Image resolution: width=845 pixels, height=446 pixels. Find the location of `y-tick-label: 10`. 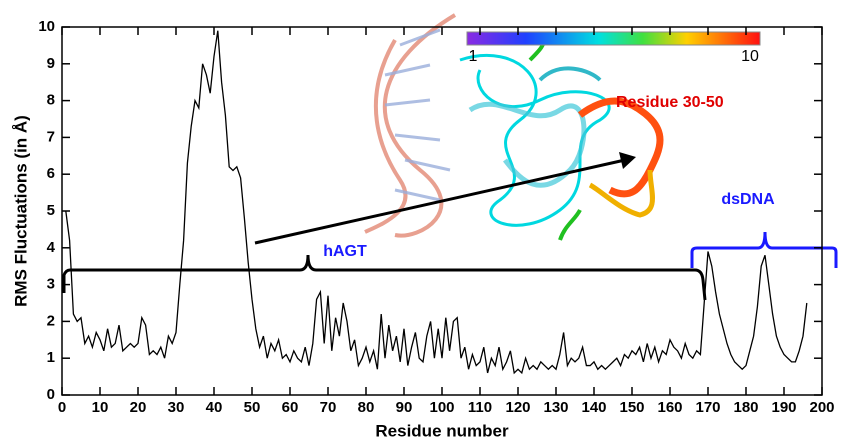

y-tick-label: 10 is located at coordinates (46, 26).